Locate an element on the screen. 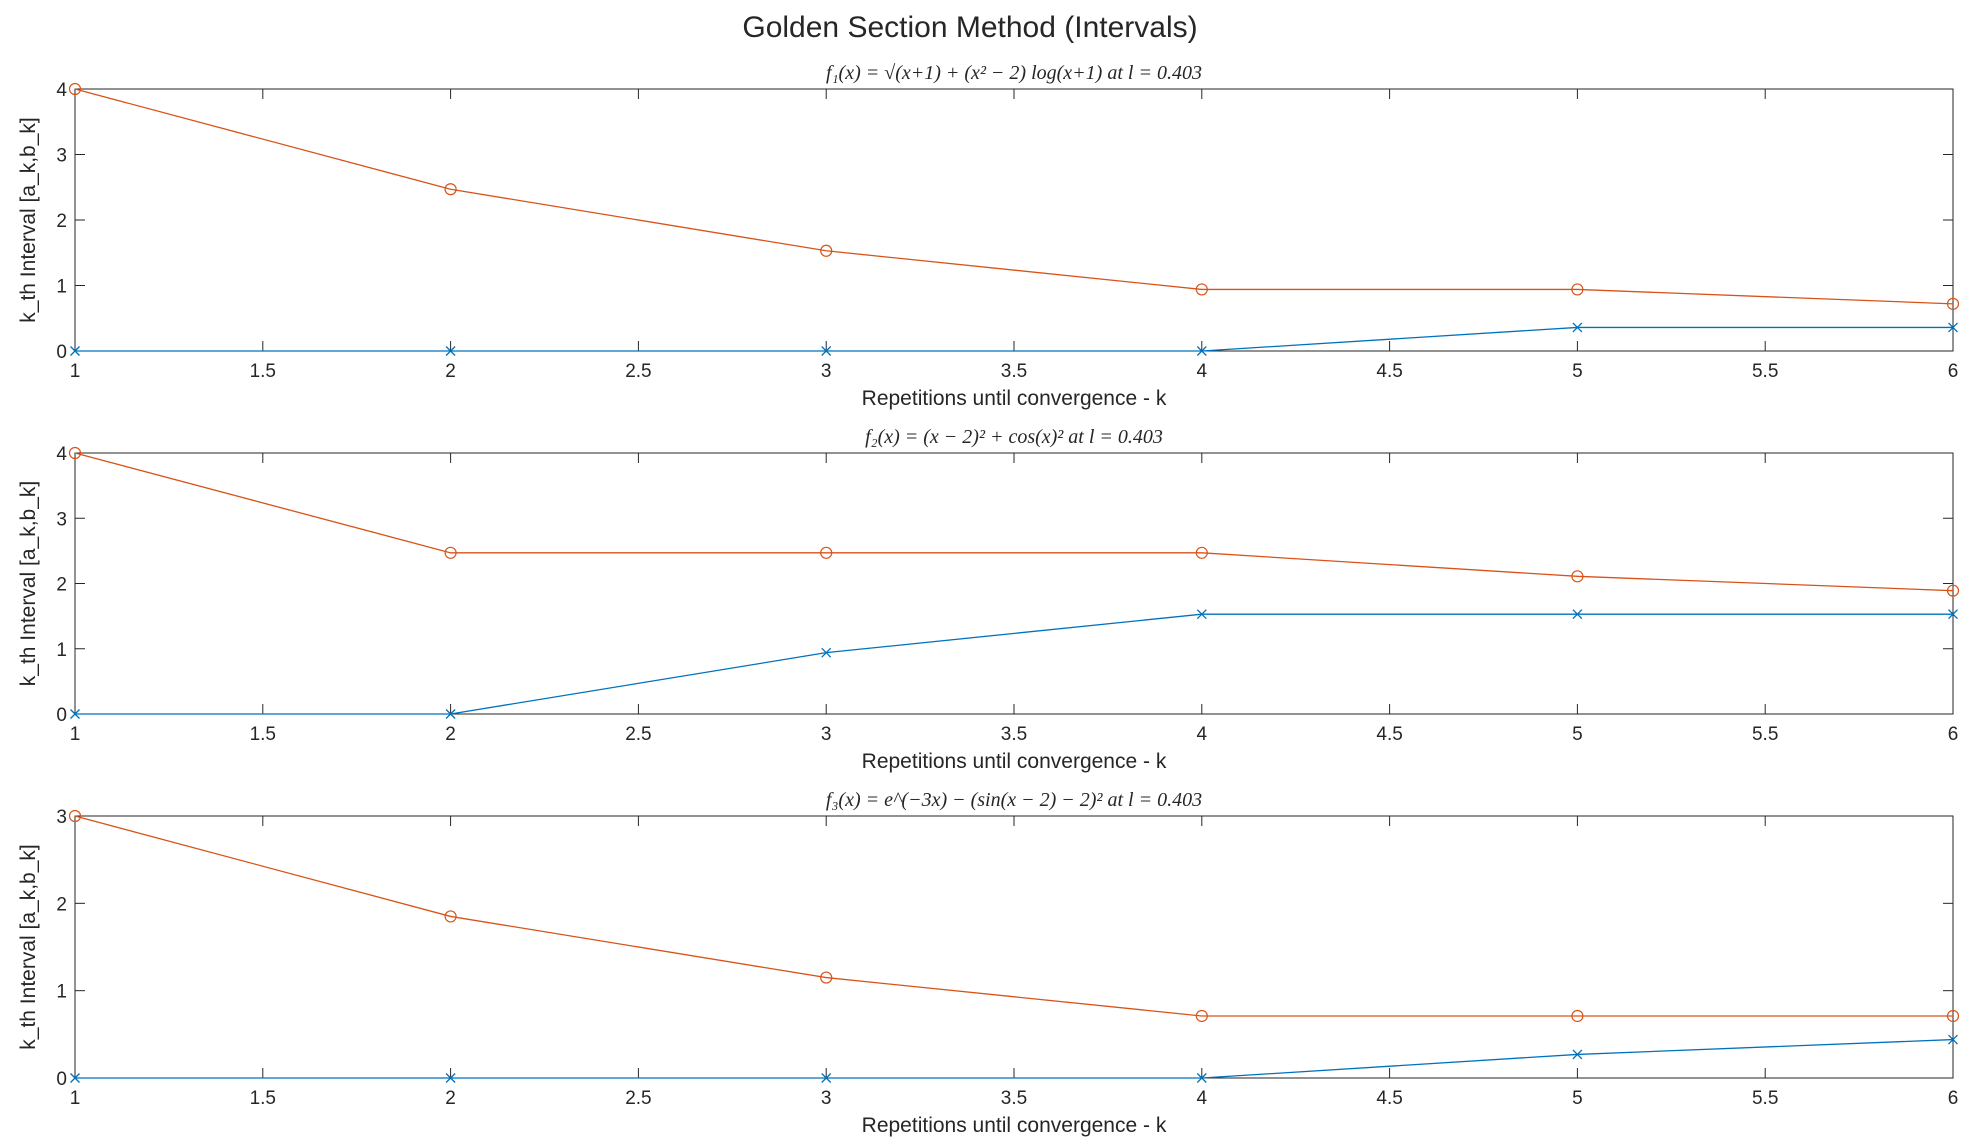  series-a is located at coordinates (1014, 664).